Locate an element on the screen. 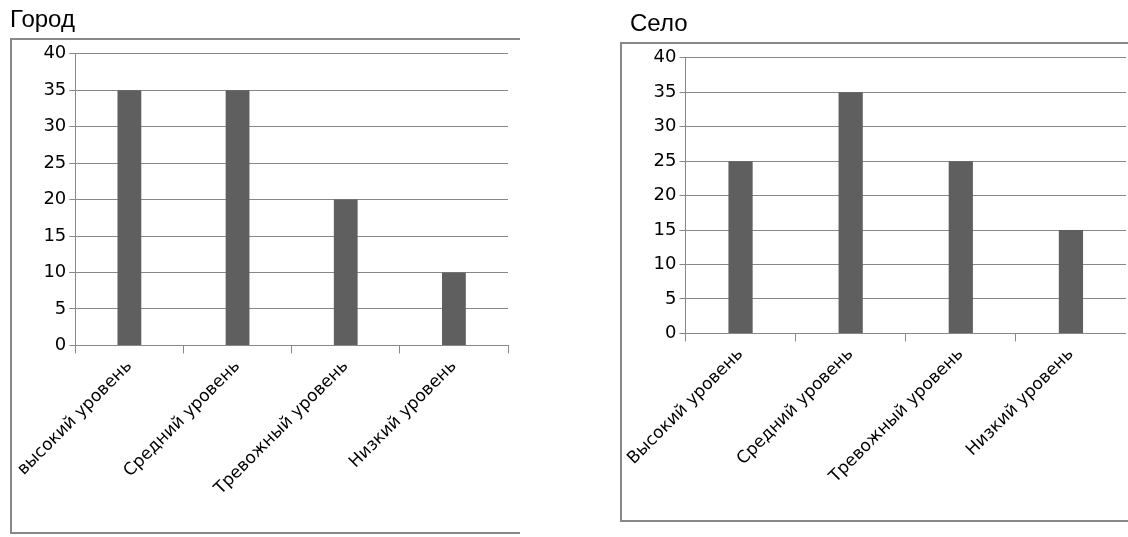  chart-title: Село is located at coordinates (659, 23).